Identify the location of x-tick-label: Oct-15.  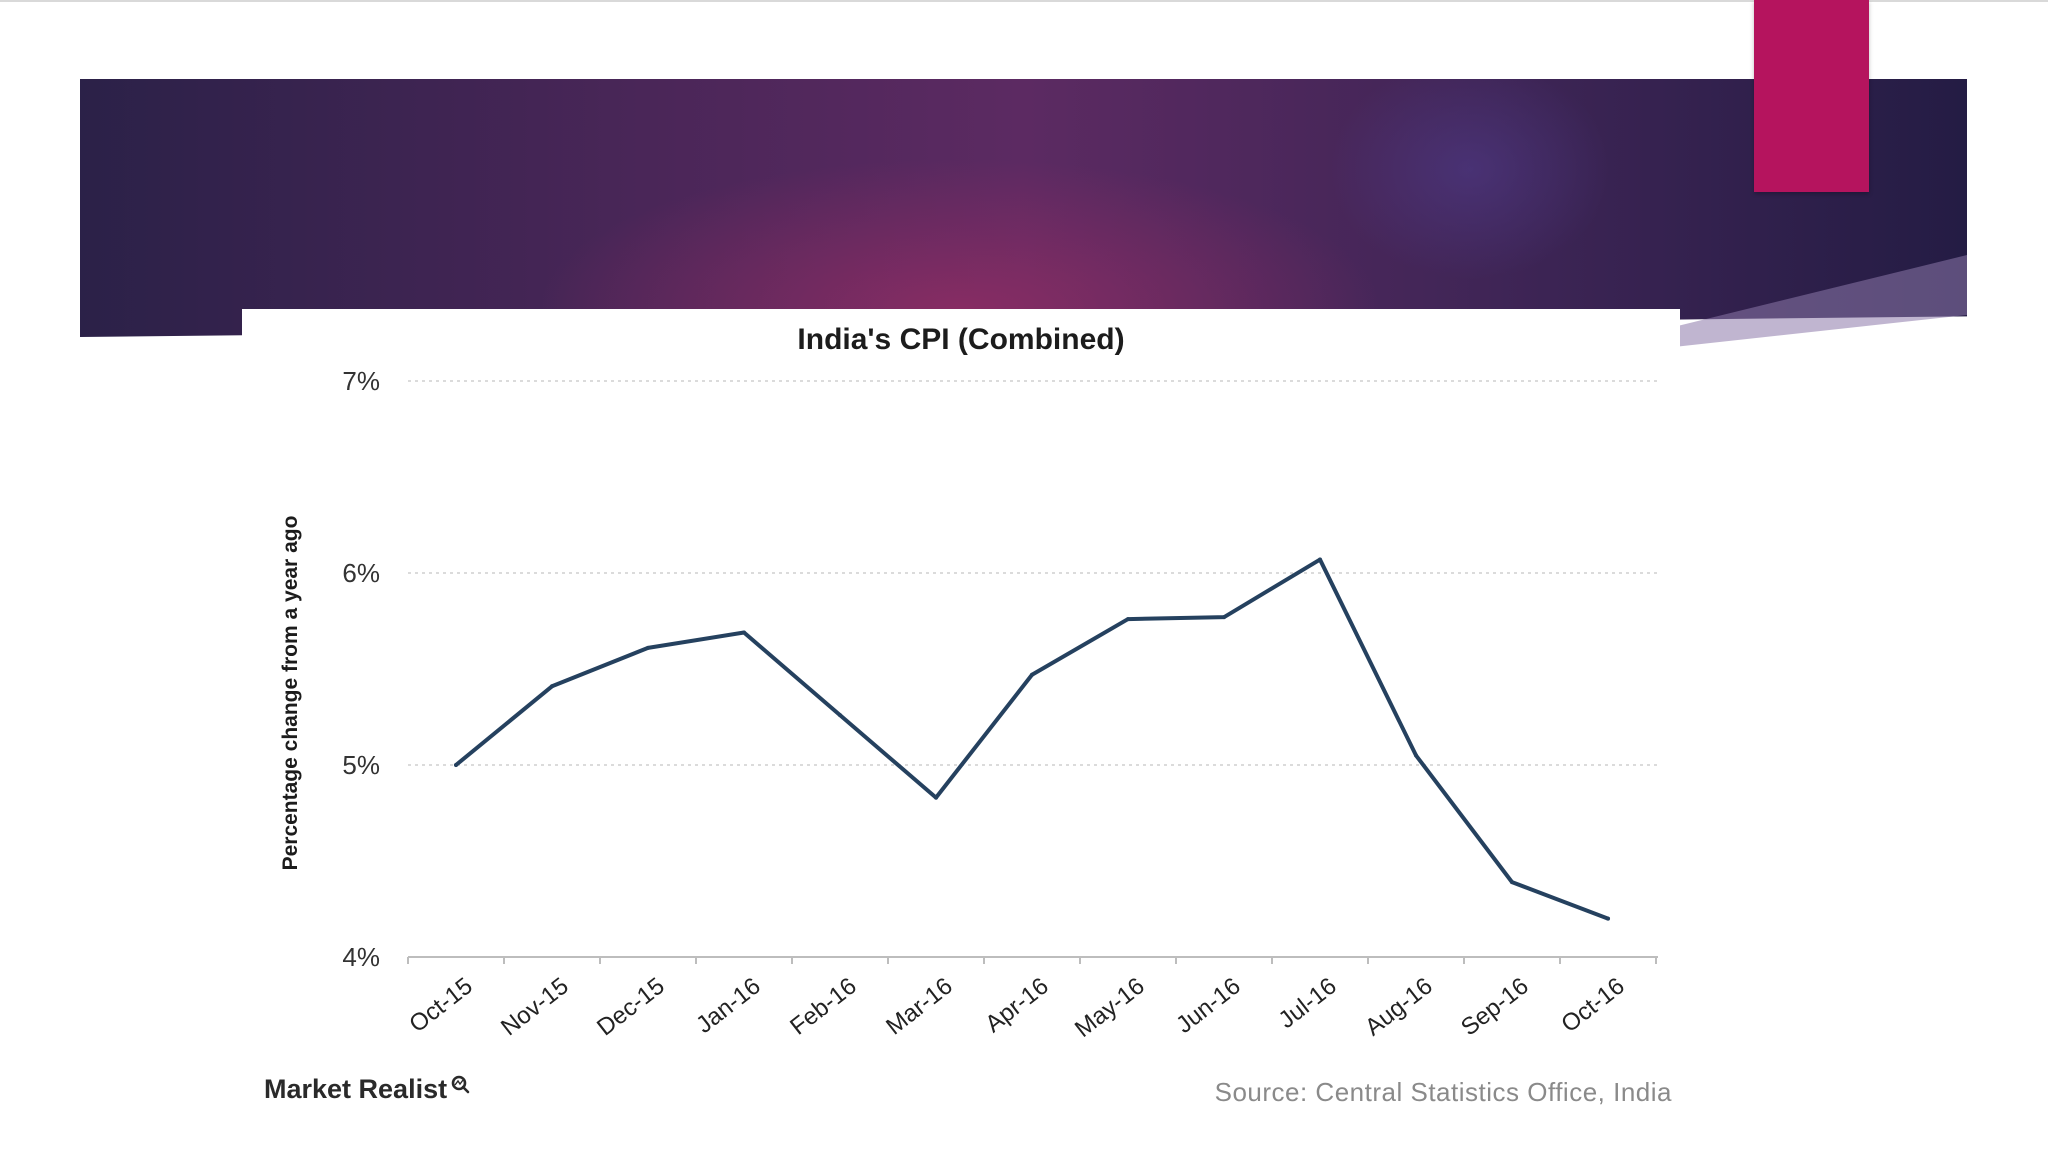
(440, 1005).